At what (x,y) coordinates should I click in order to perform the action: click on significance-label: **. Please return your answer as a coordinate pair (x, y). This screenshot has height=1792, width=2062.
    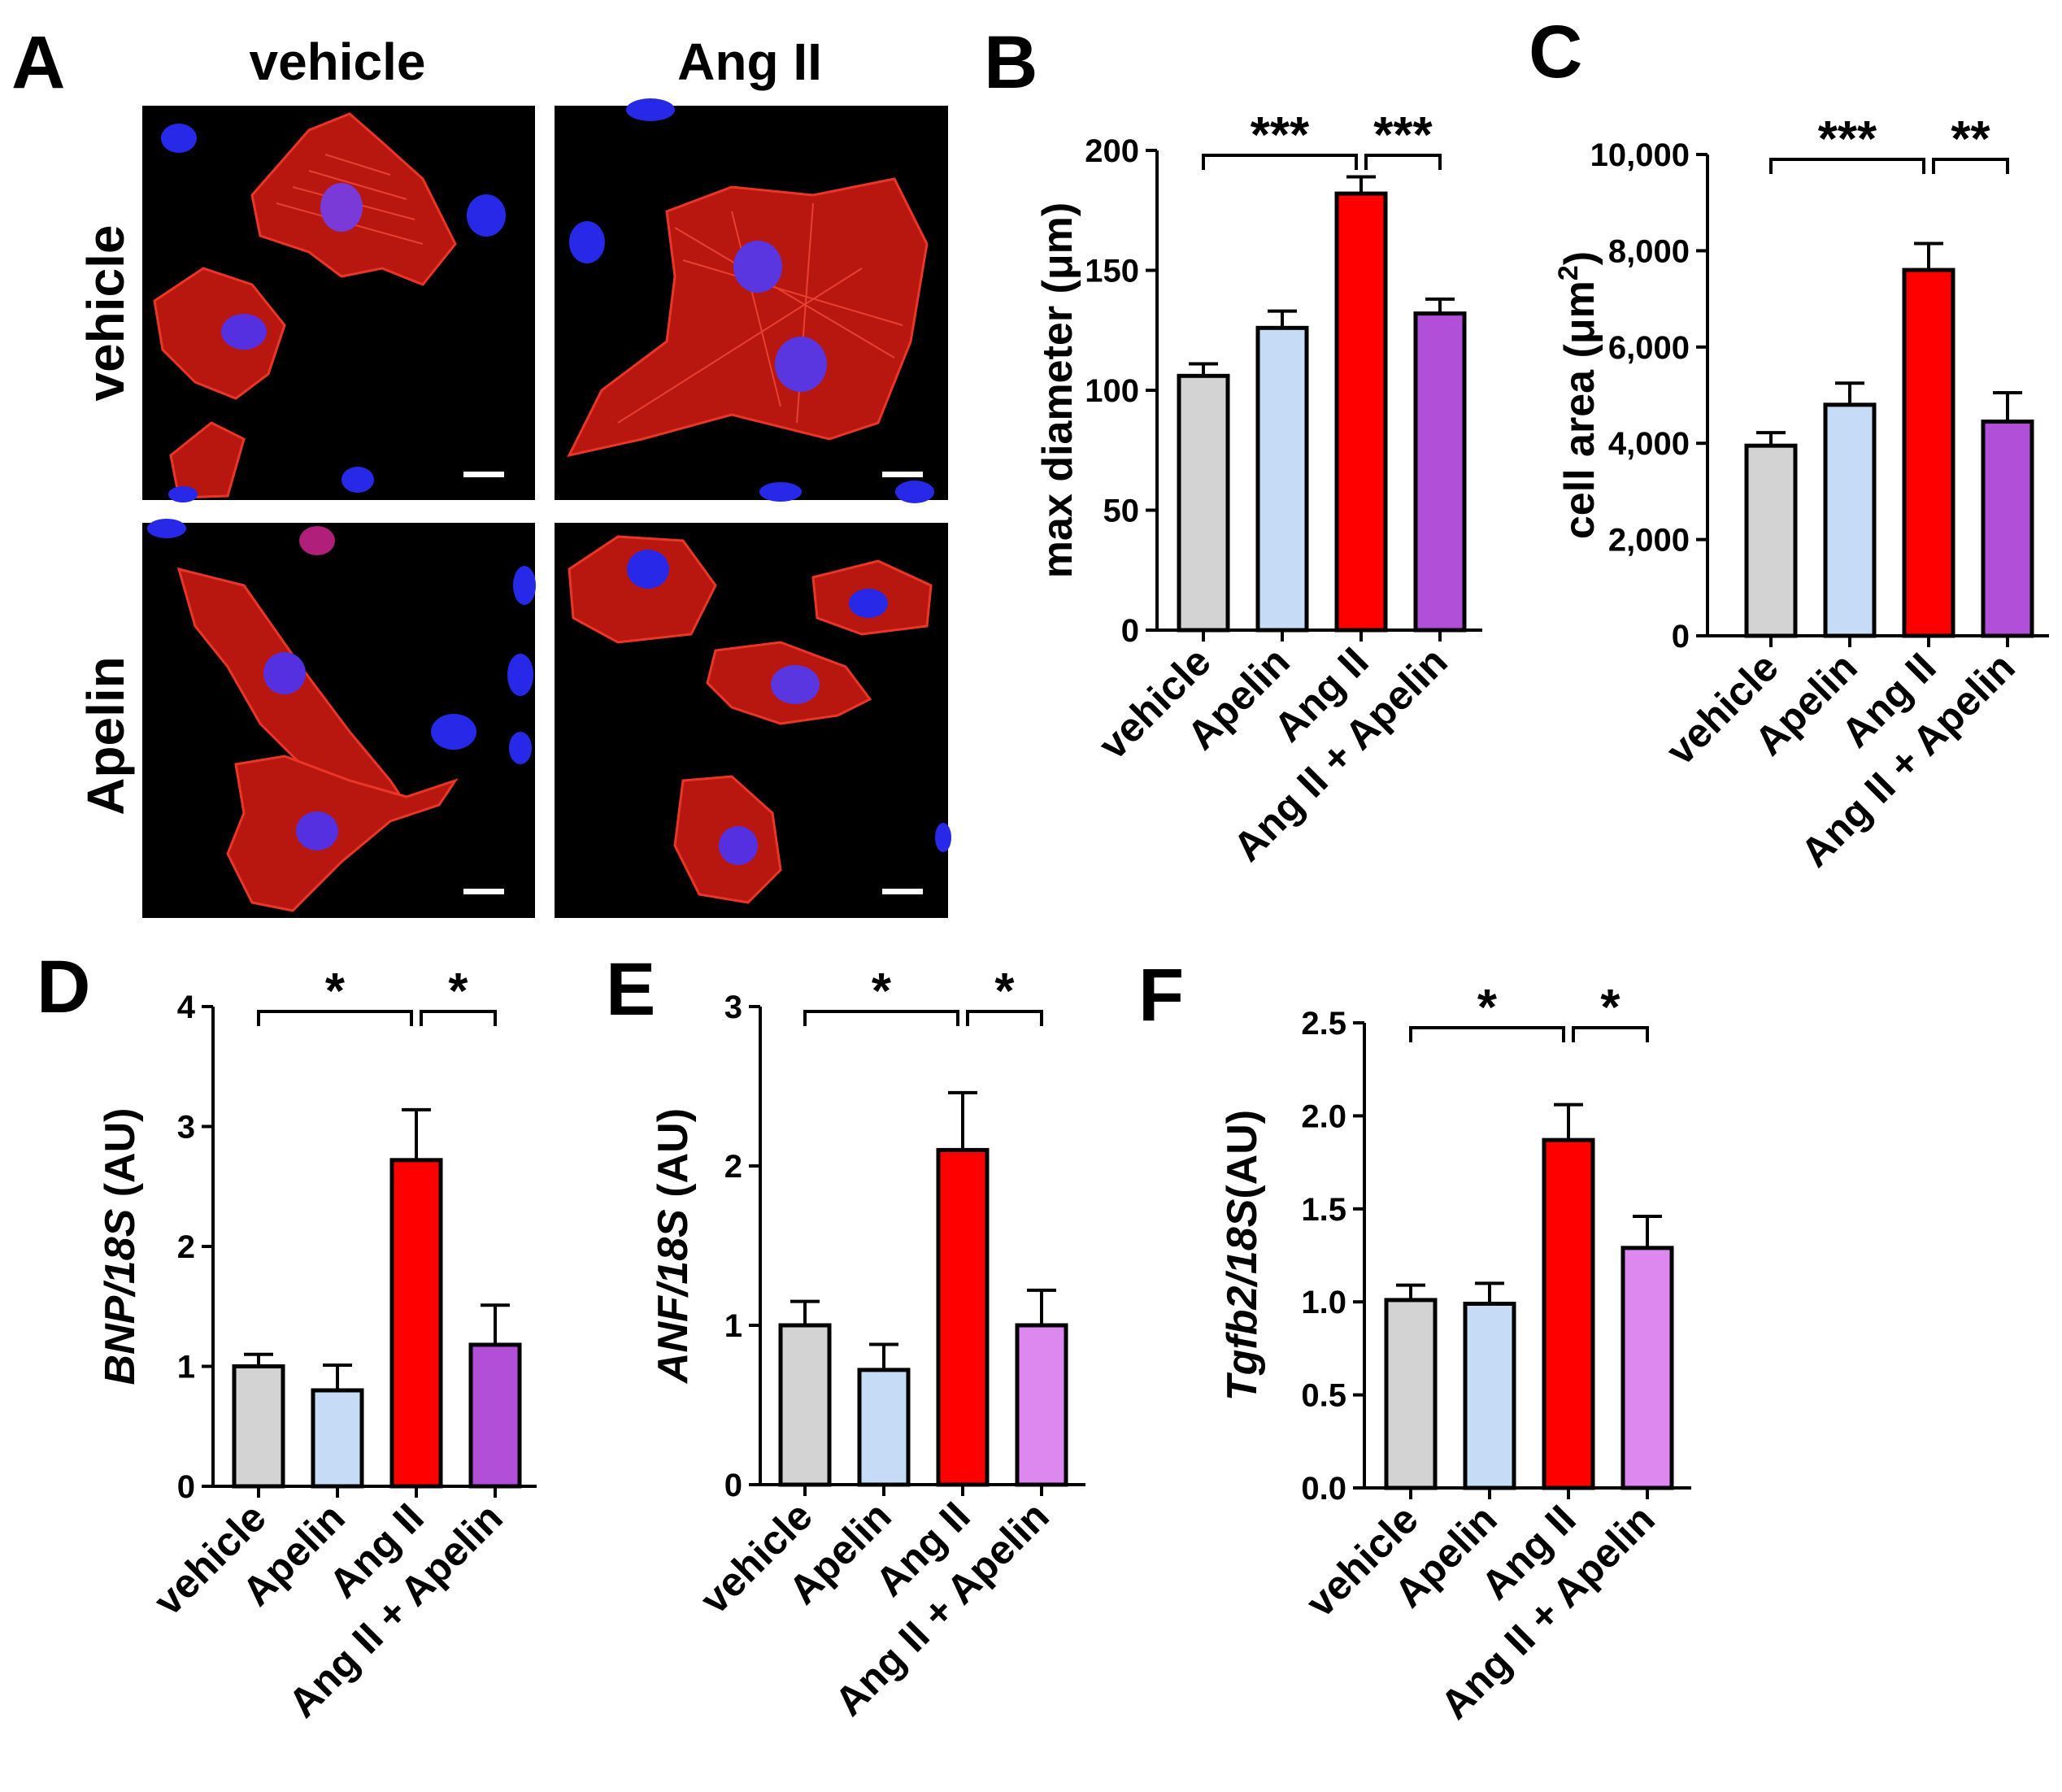
    Looking at the image, I should click on (1970, 139).